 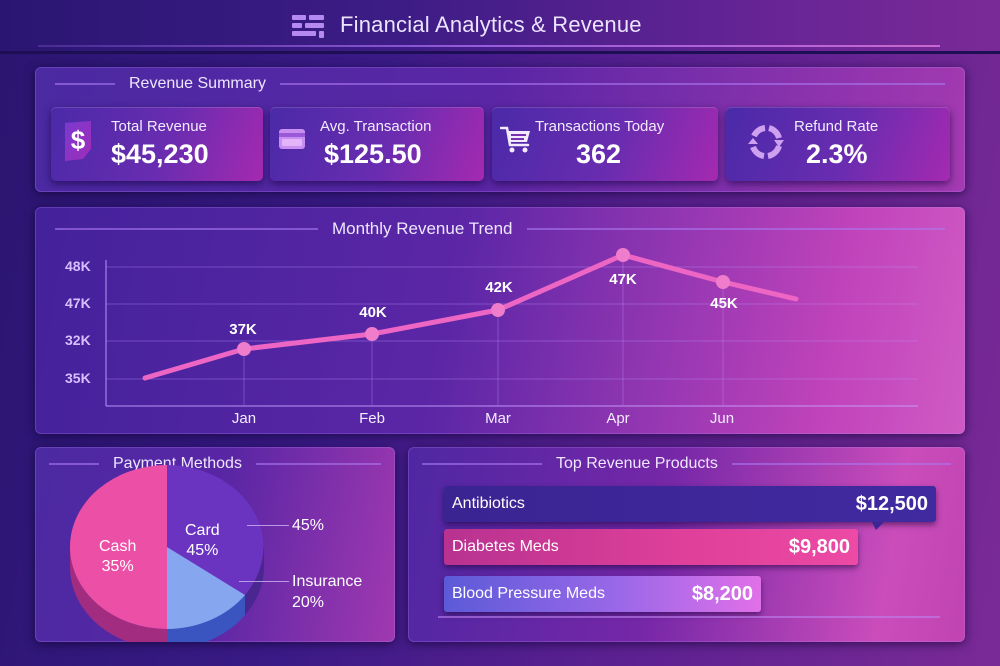 I want to click on page-title: Financial Analytics & Revenue, so click(x=491, y=24).